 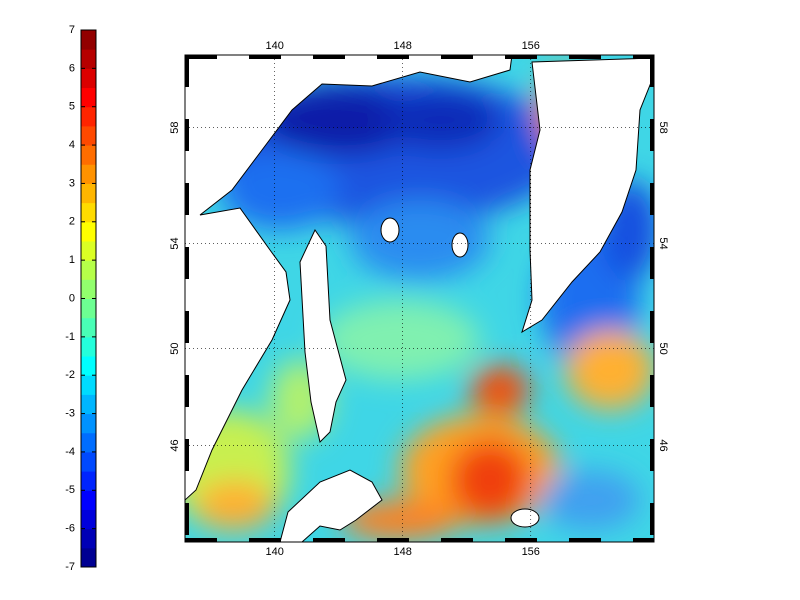 What do you see at coordinates (72, 222) in the screenshot?
I see `colorbar-tick-label: 2` at bounding box center [72, 222].